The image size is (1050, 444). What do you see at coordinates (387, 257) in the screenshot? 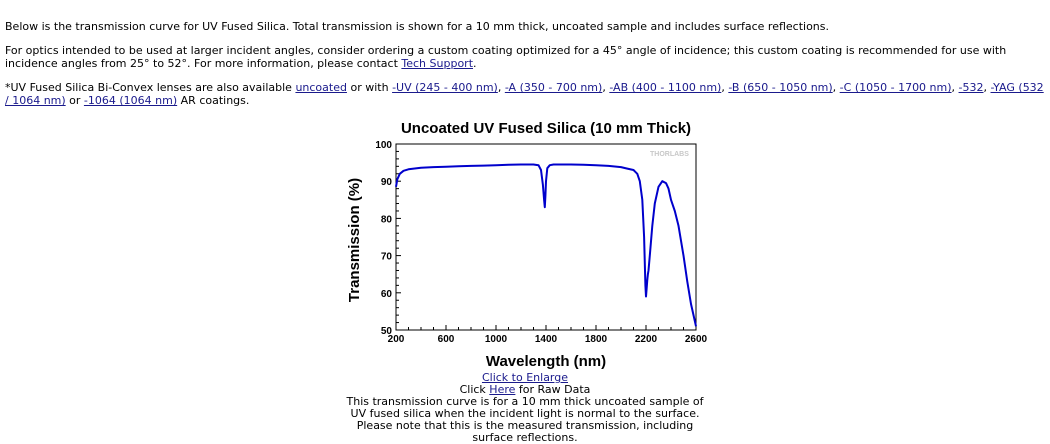
I see `y-tick-label: 70` at bounding box center [387, 257].